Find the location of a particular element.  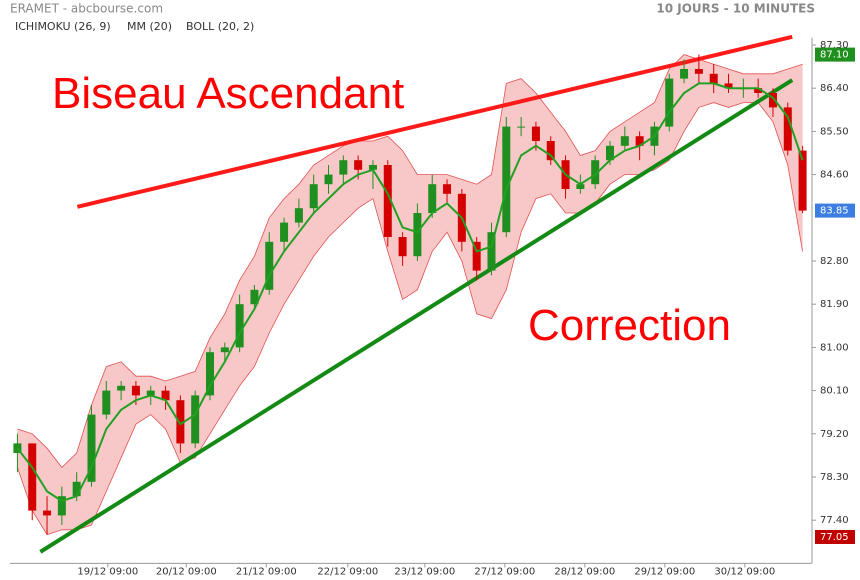

y-tick-label: 81.00 is located at coordinates (834, 347).